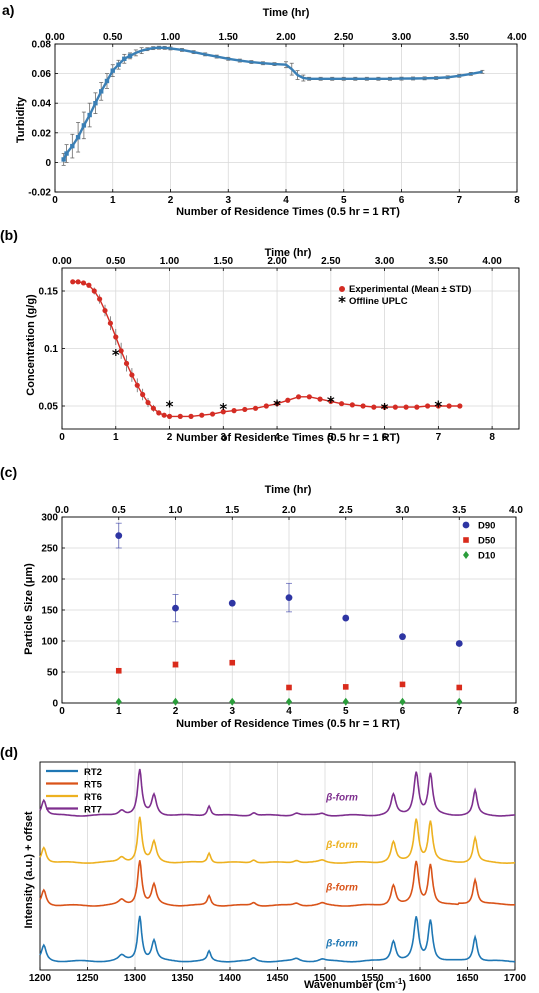 The image size is (539, 993). I want to click on panel-a-ytick-label: 0.06, so click(42, 74).